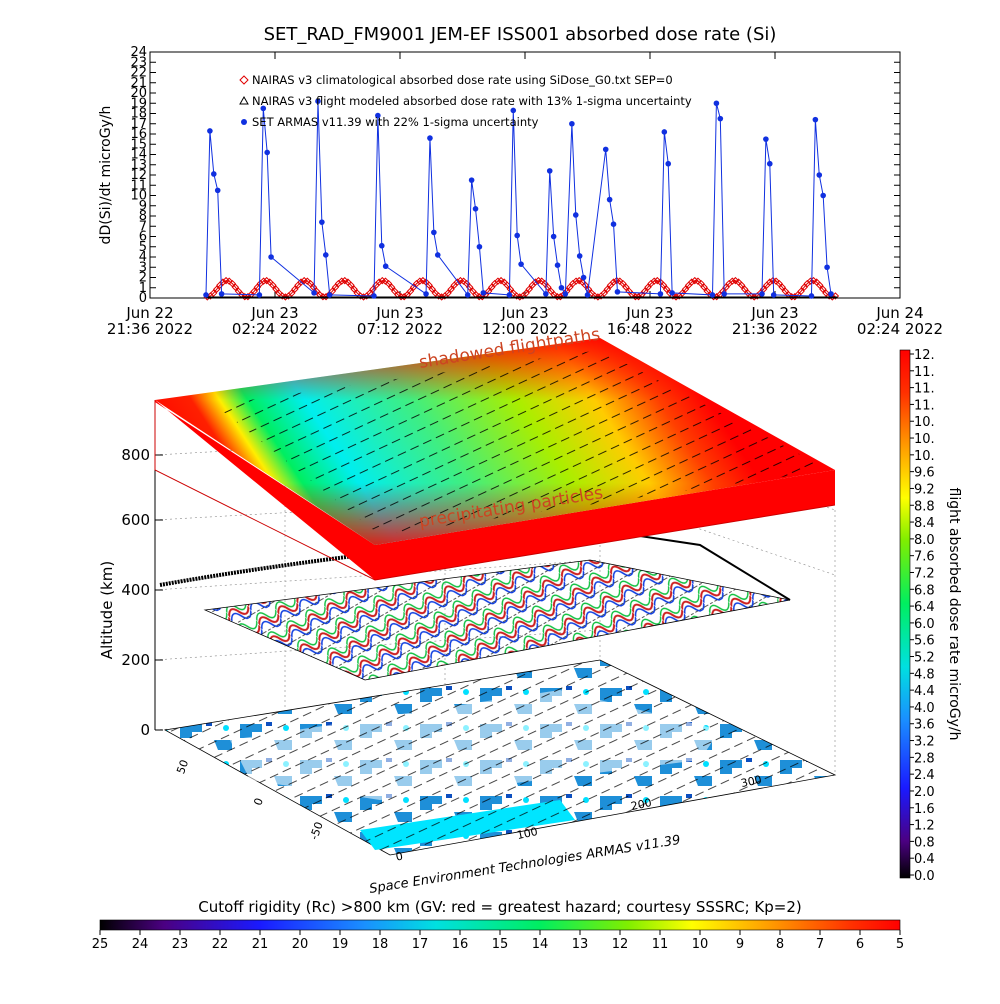 The image size is (1000, 1004). What do you see at coordinates (924, 540) in the screenshot?
I see `colorbar-tick-label: 8.0` at bounding box center [924, 540].